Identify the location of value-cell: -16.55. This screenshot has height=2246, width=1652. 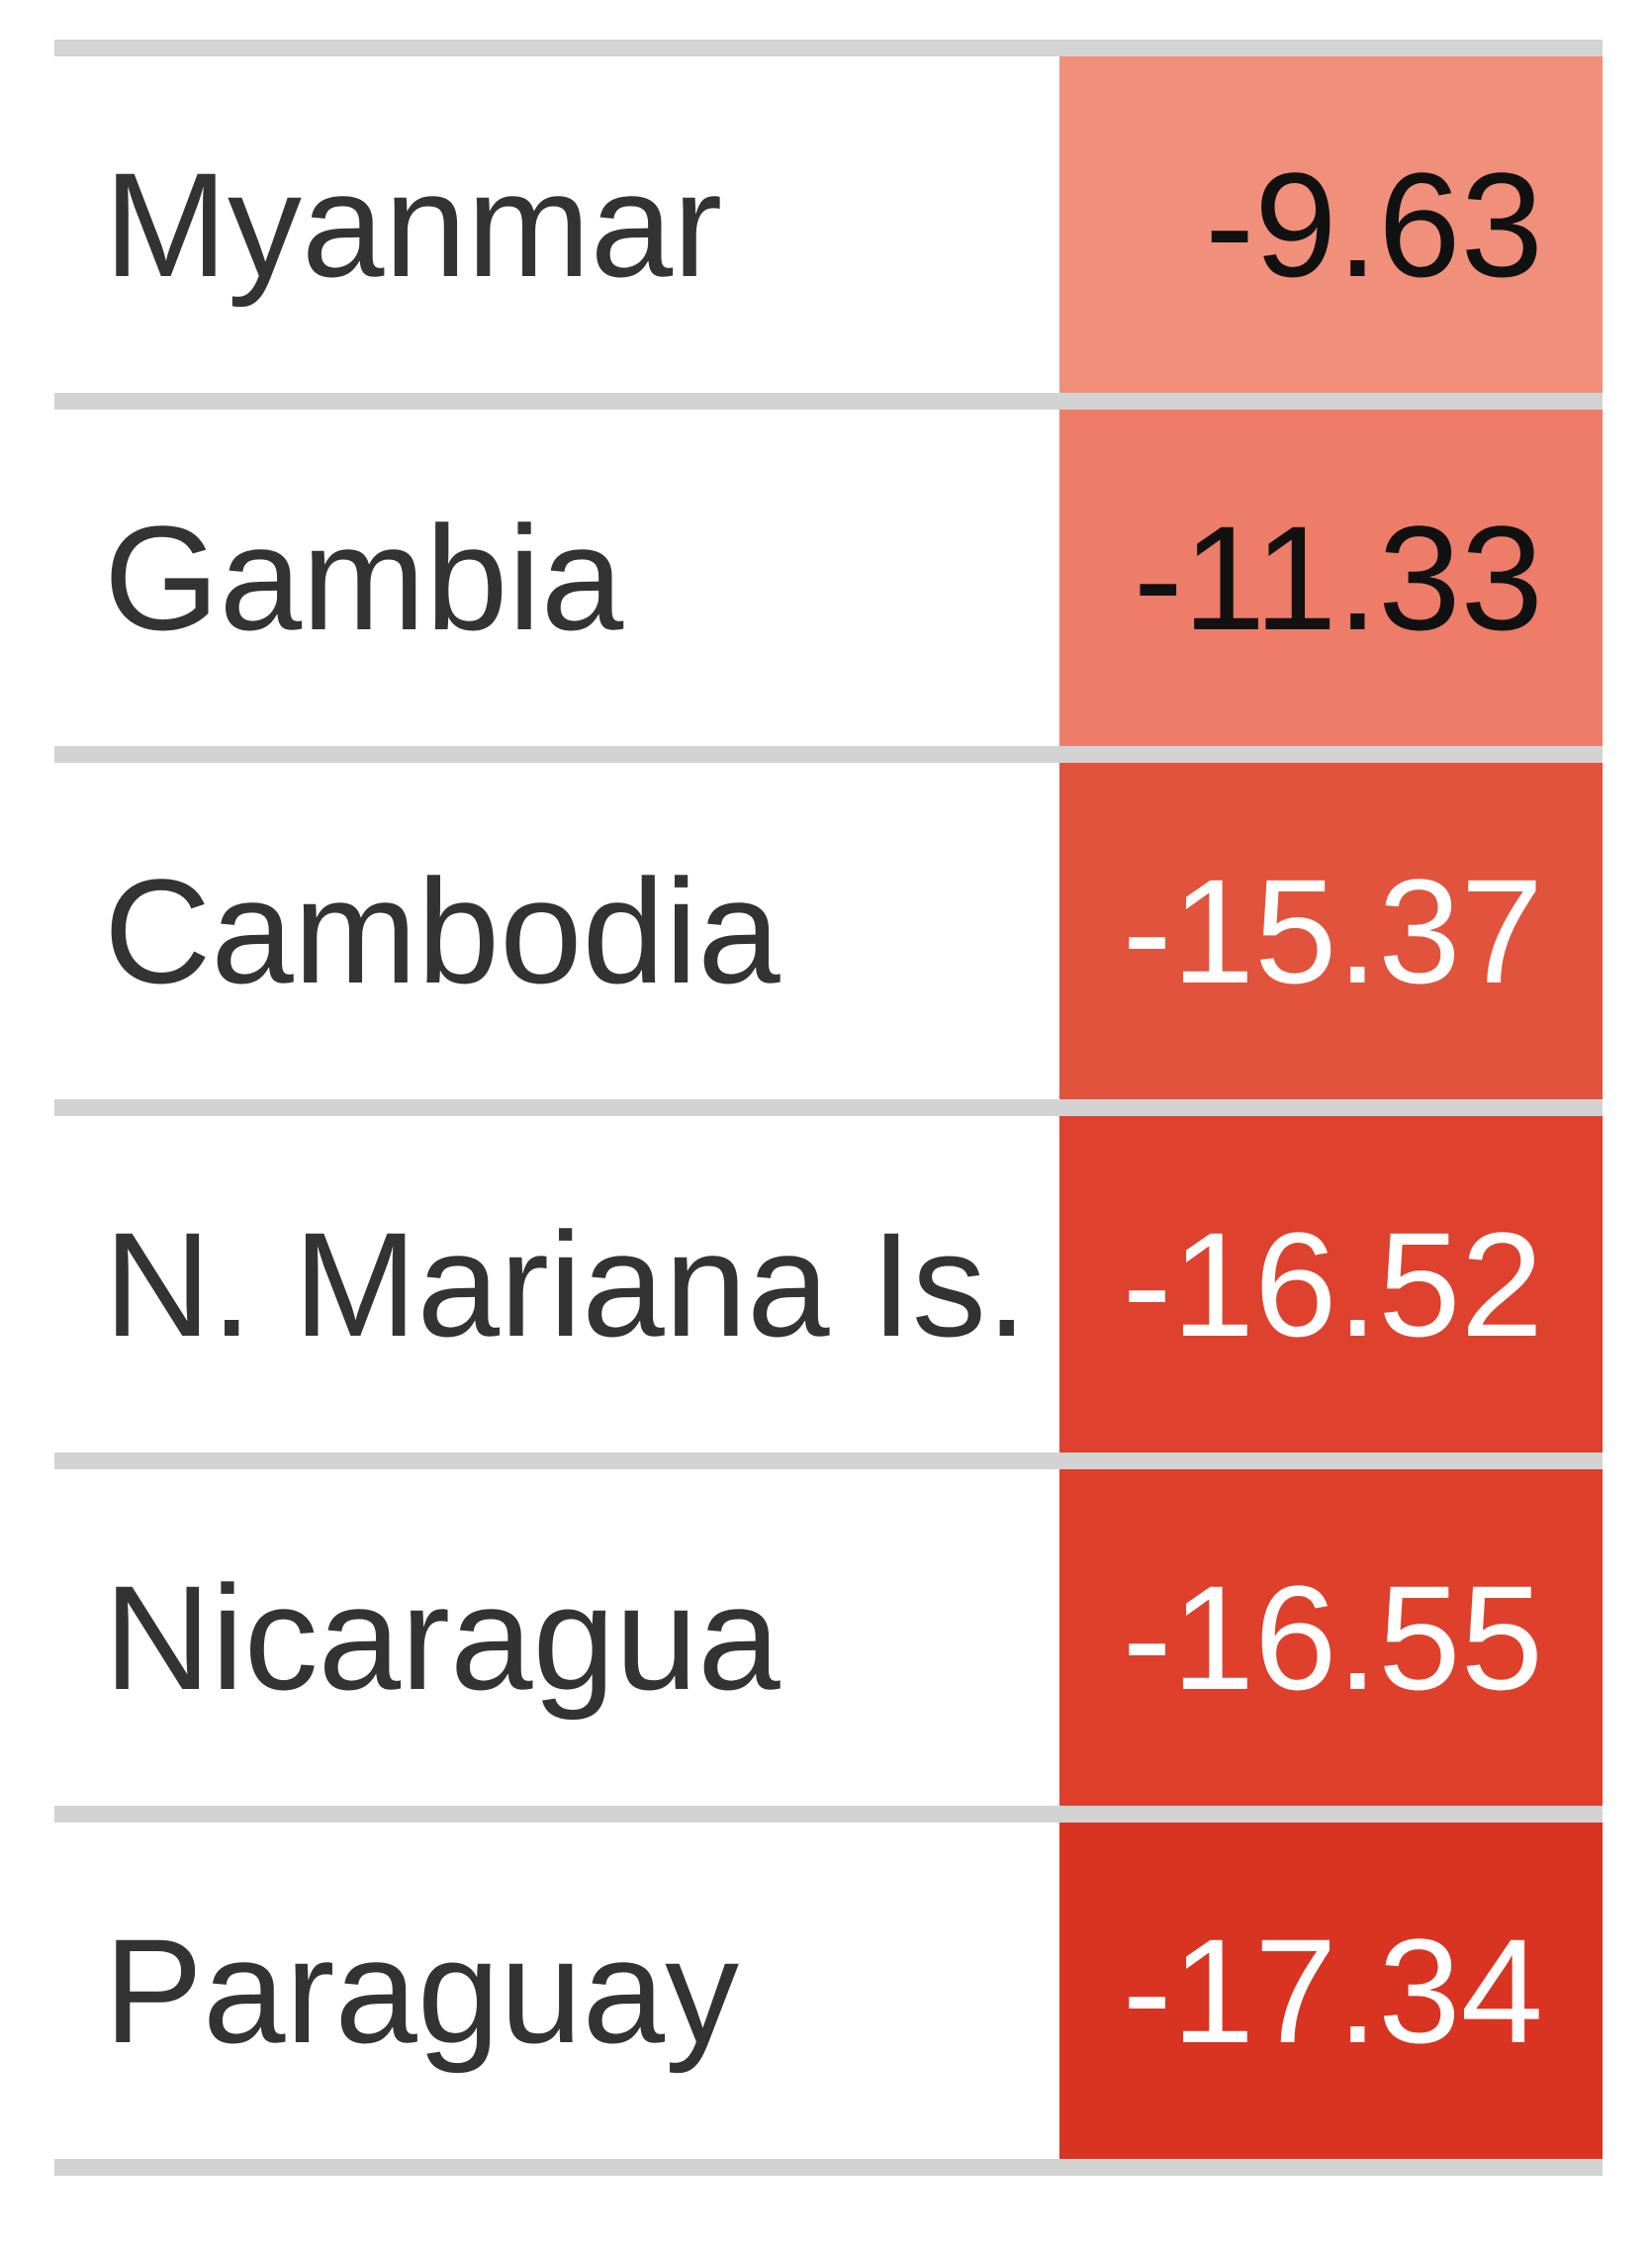
(1331, 1637).